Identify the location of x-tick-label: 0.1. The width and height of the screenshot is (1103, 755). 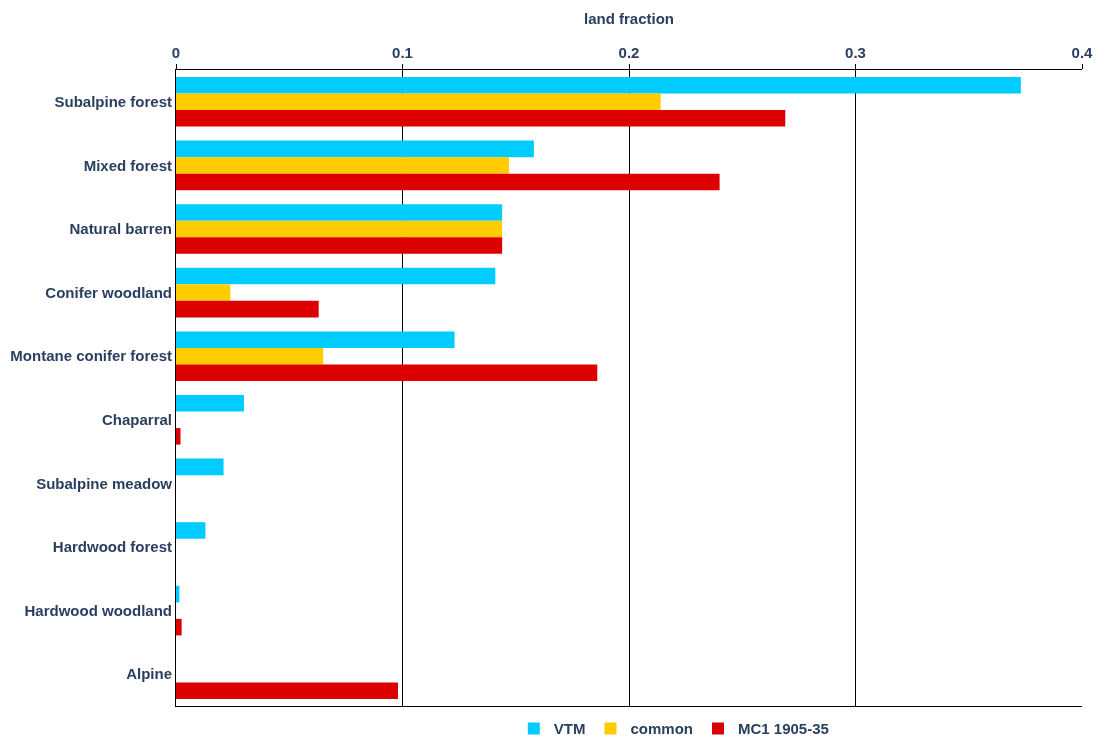
(402, 52).